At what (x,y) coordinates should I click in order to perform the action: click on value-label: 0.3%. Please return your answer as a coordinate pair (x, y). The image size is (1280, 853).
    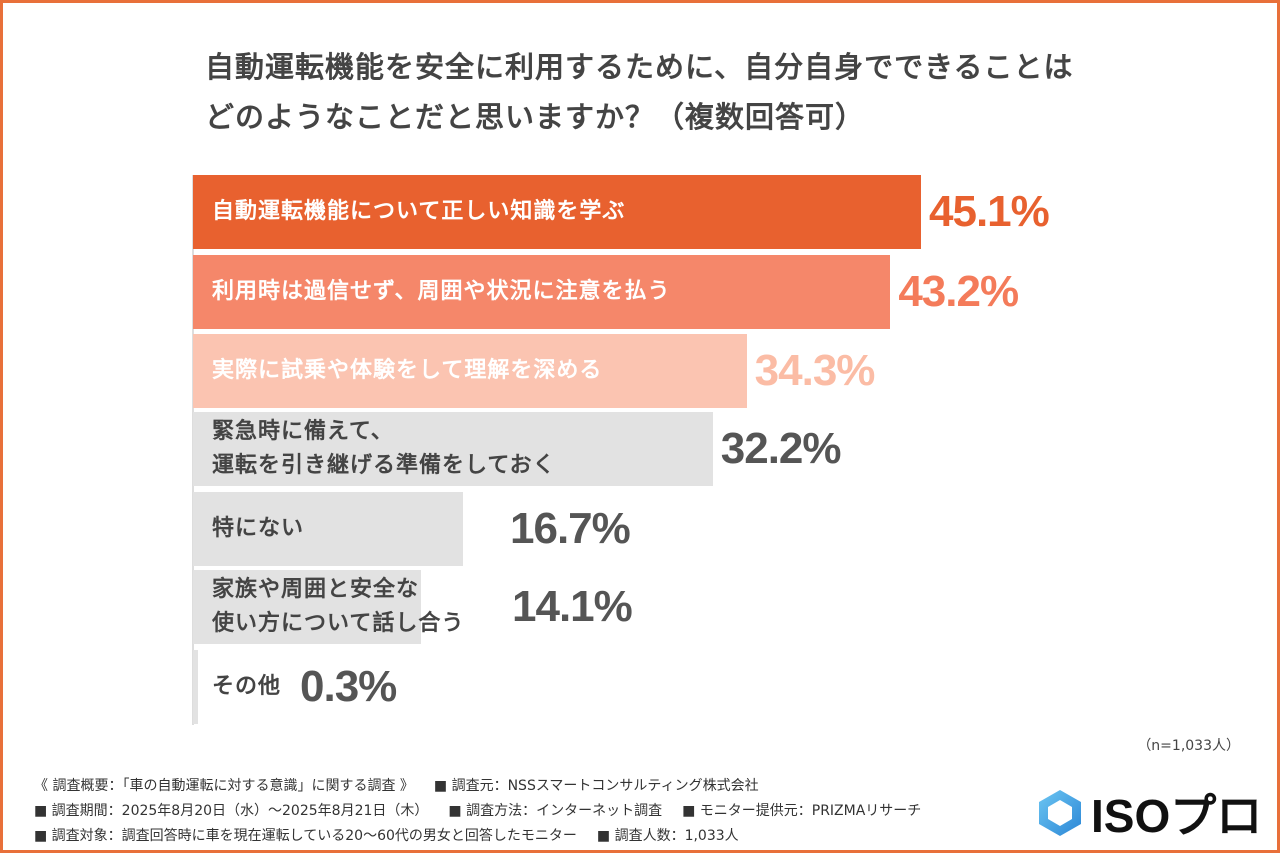
    Looking at the image, I should click on (348, 686).